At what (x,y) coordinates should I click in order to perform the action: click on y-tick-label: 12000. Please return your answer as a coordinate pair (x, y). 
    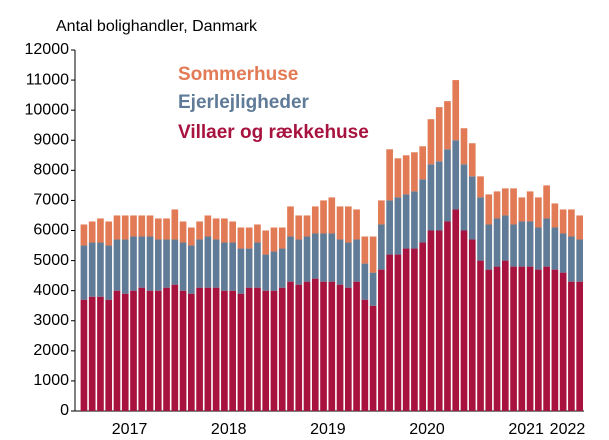
    Looking at the image, I should click on (47, 49).